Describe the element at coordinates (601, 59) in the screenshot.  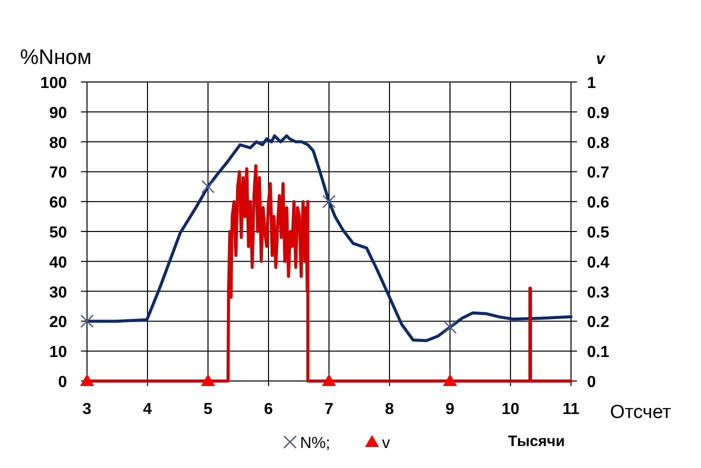
I see `y2-axis-title: v` at that location.